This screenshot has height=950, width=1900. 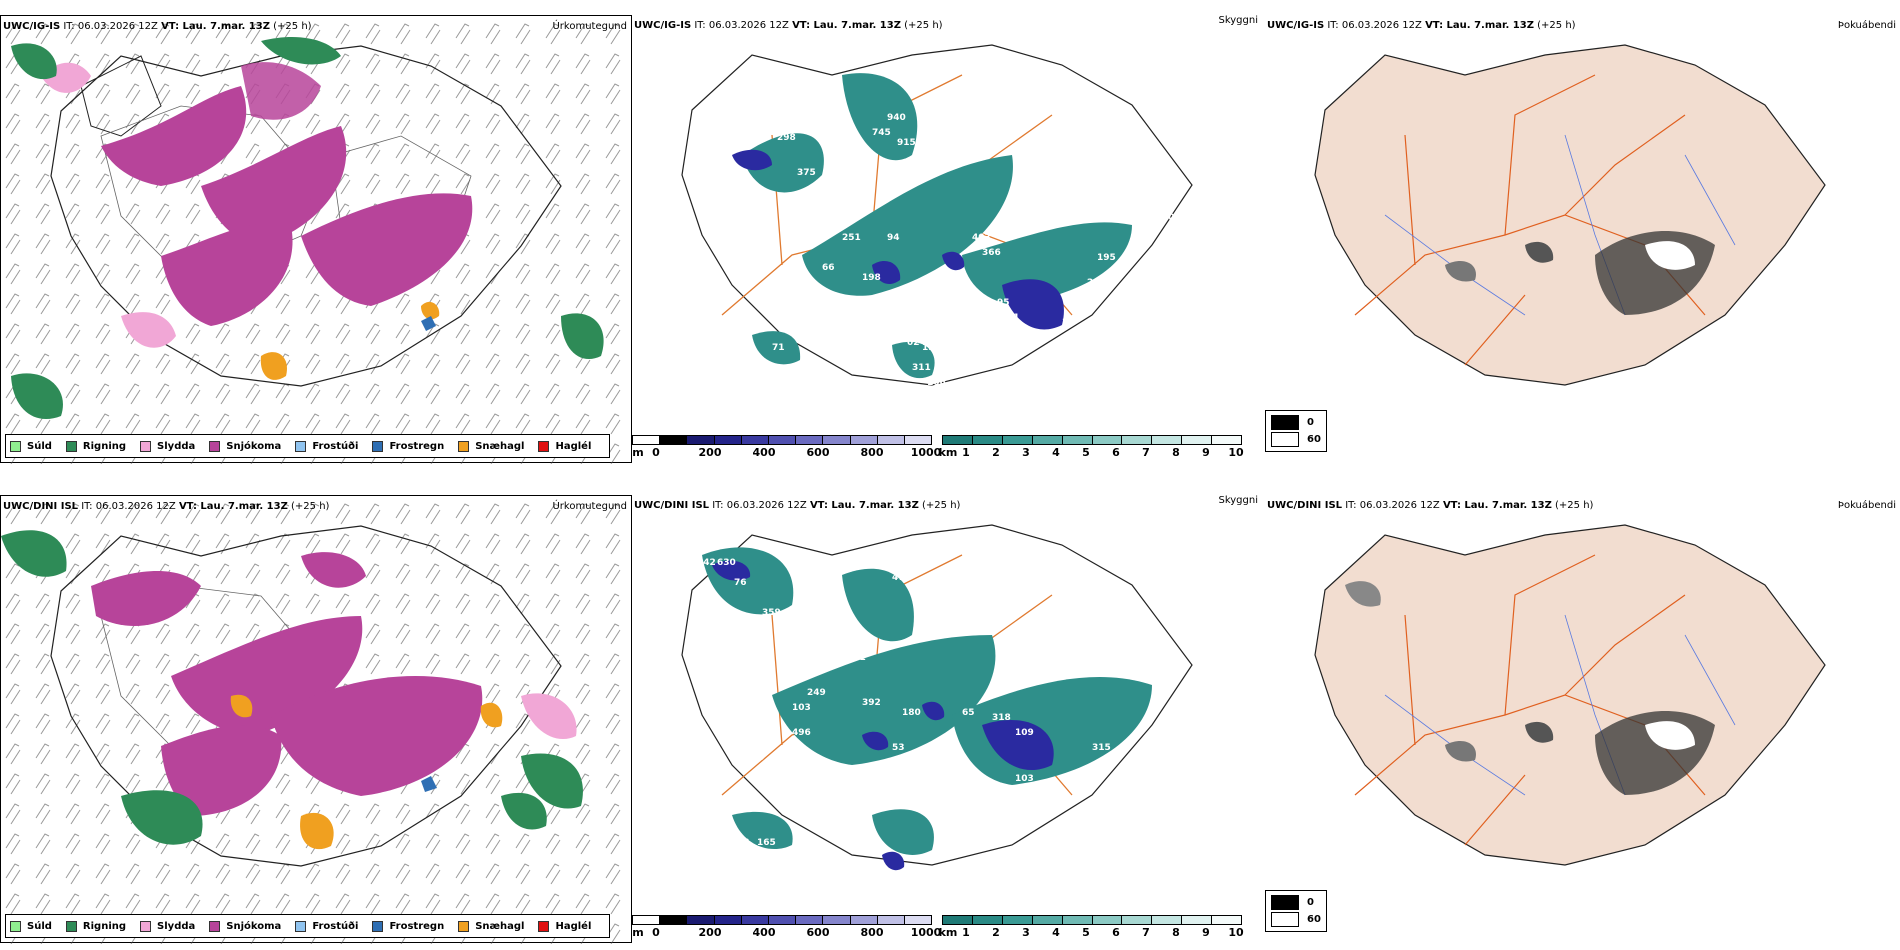 I want to click on colorbar-tick: 6, so click(x=1116, y=932).